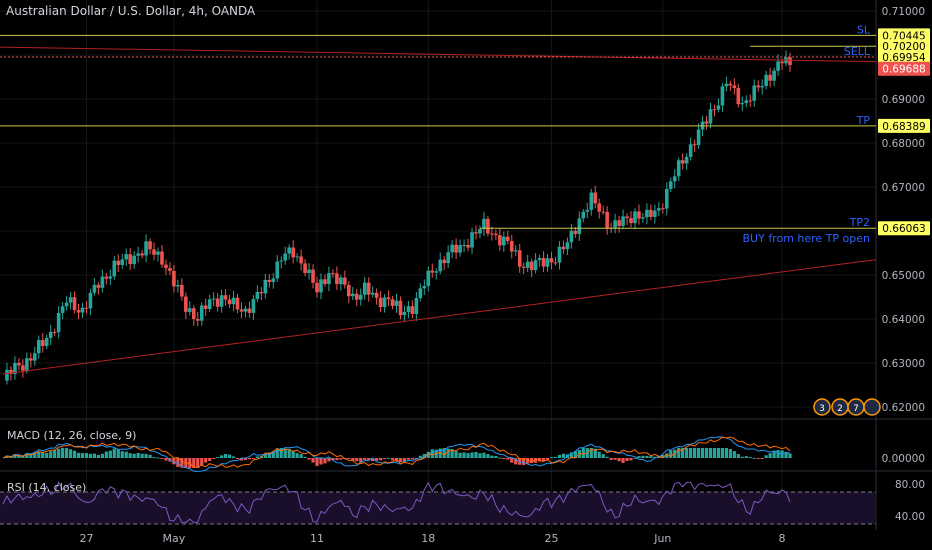  I want to click on rsi-label: RSI (14, close), so click(47, 487).